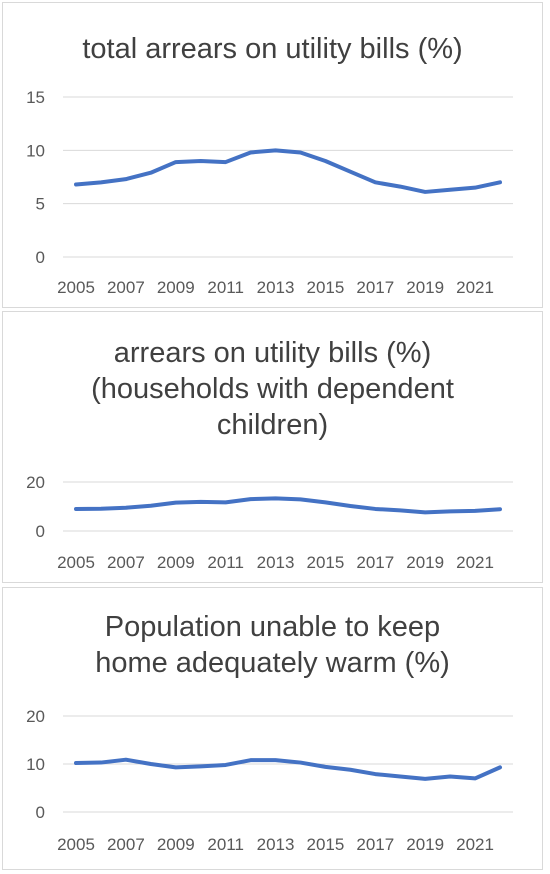 This screenshot has height=874, width=550. Describe the element at coordinates (35, 97) in the screenshot. I see `y-tick-label: 15` at that location.